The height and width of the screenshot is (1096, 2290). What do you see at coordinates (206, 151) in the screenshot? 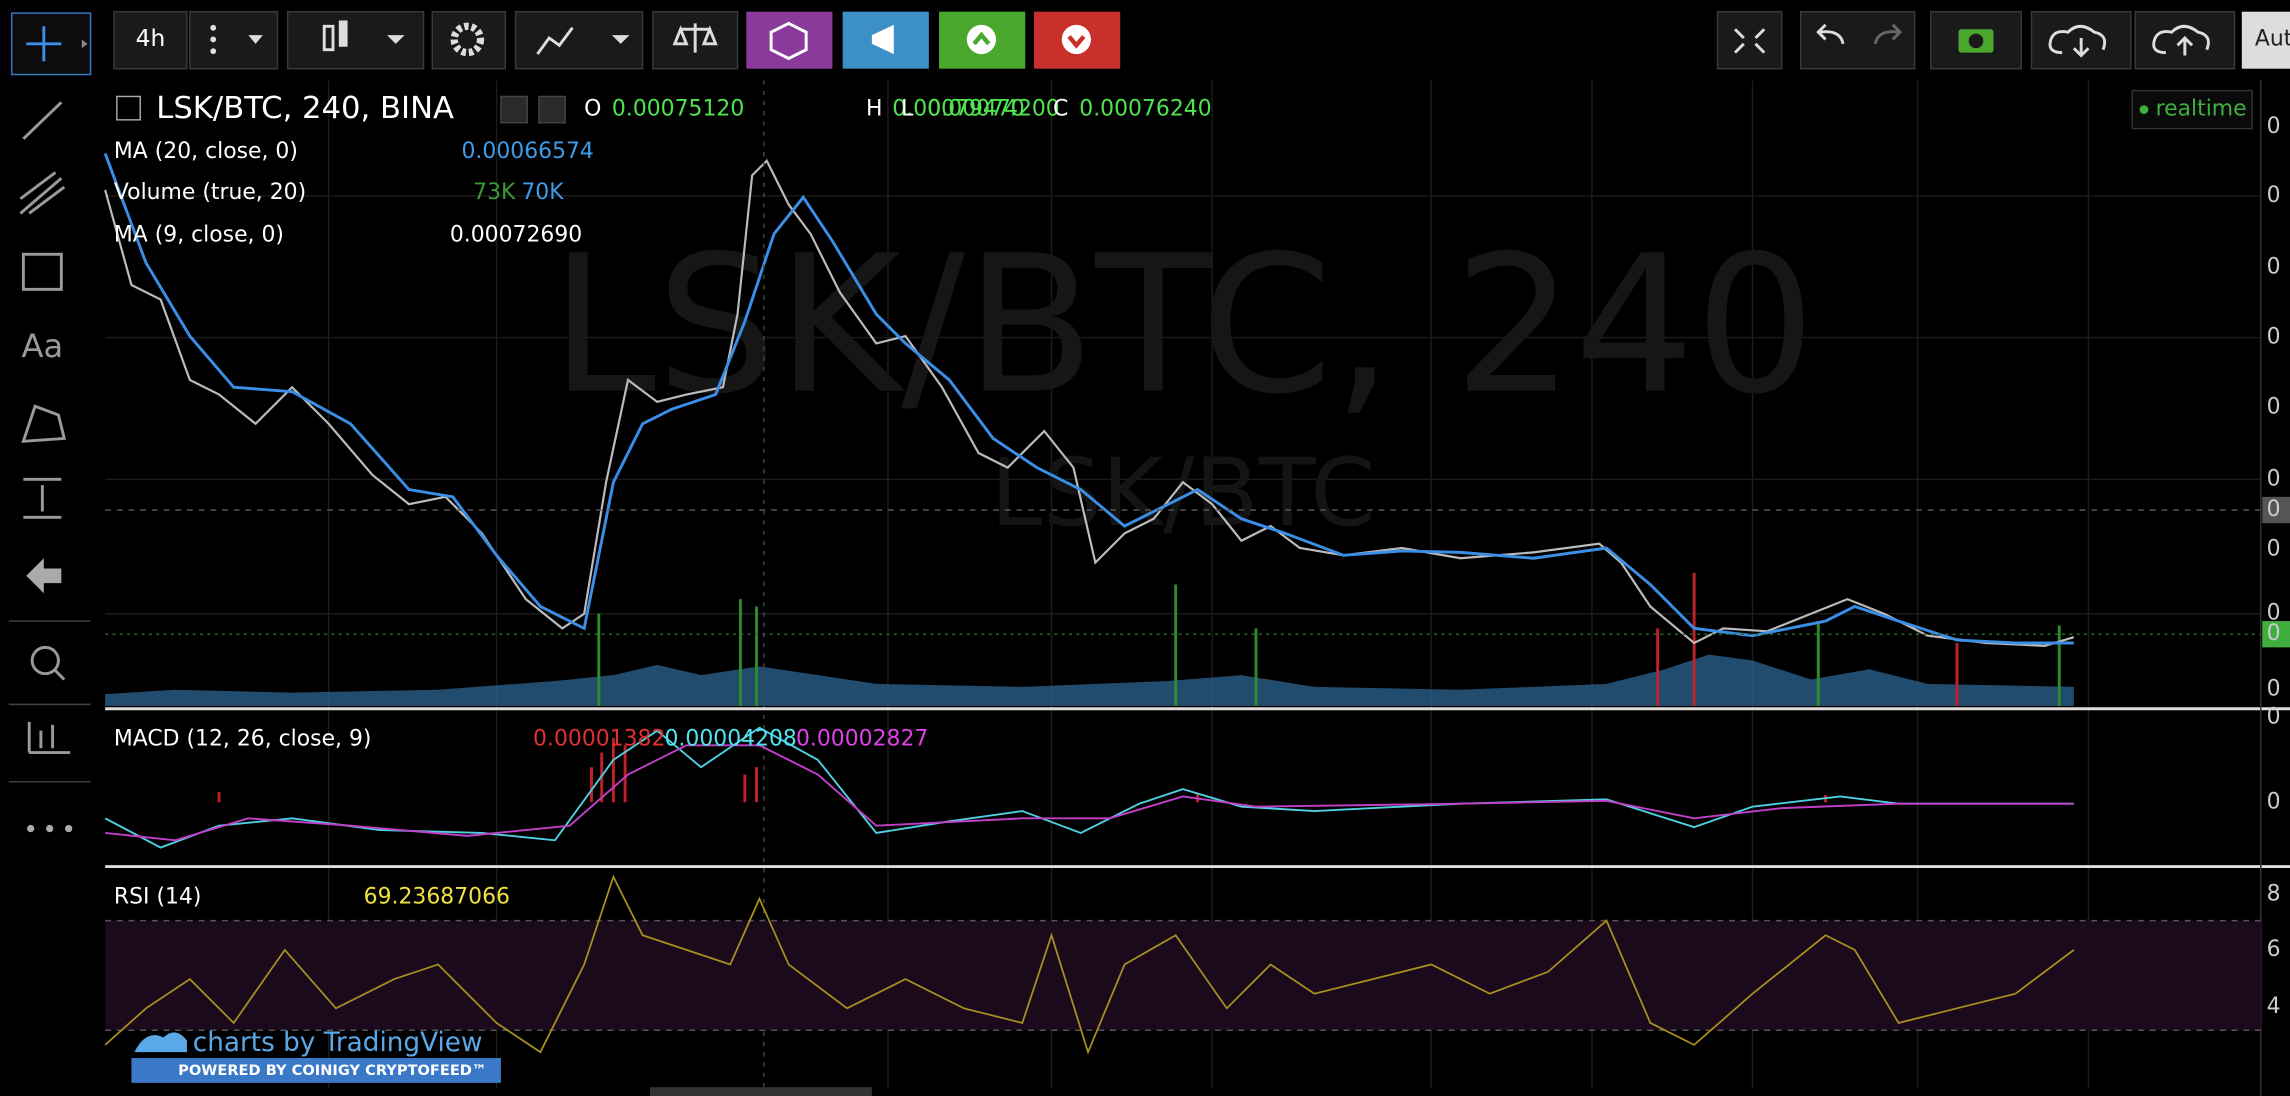
I see `indicator-name: MA (20, close, 0)` at bounding box center [206, 151].